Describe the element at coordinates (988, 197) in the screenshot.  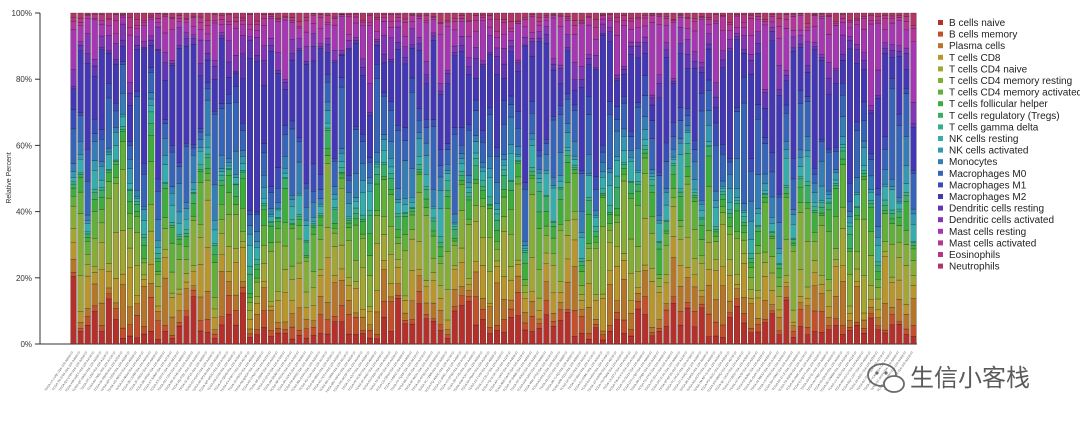
I see `legend-label: Macrophages M2` at that location.